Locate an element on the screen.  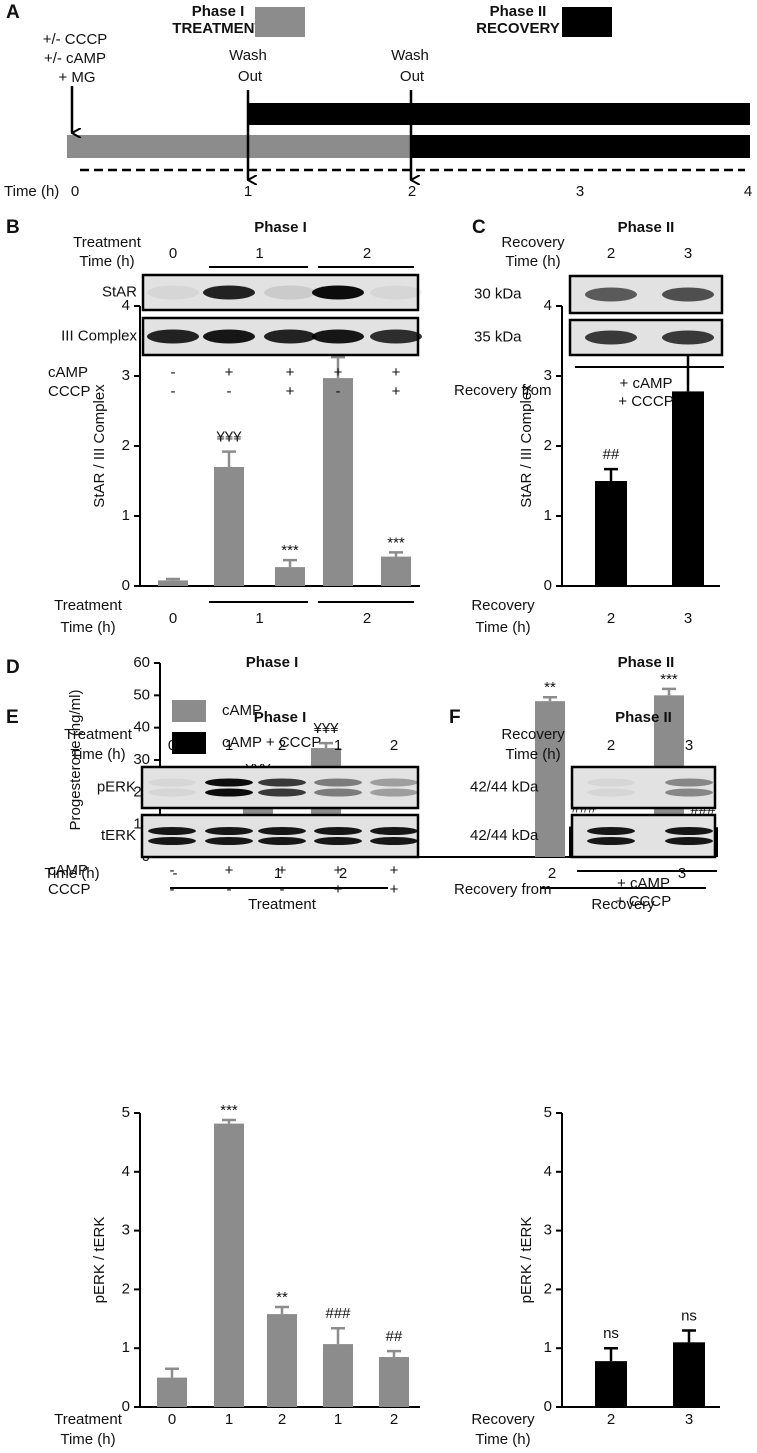
panel-letter: B is located at coordinates (13, 227).